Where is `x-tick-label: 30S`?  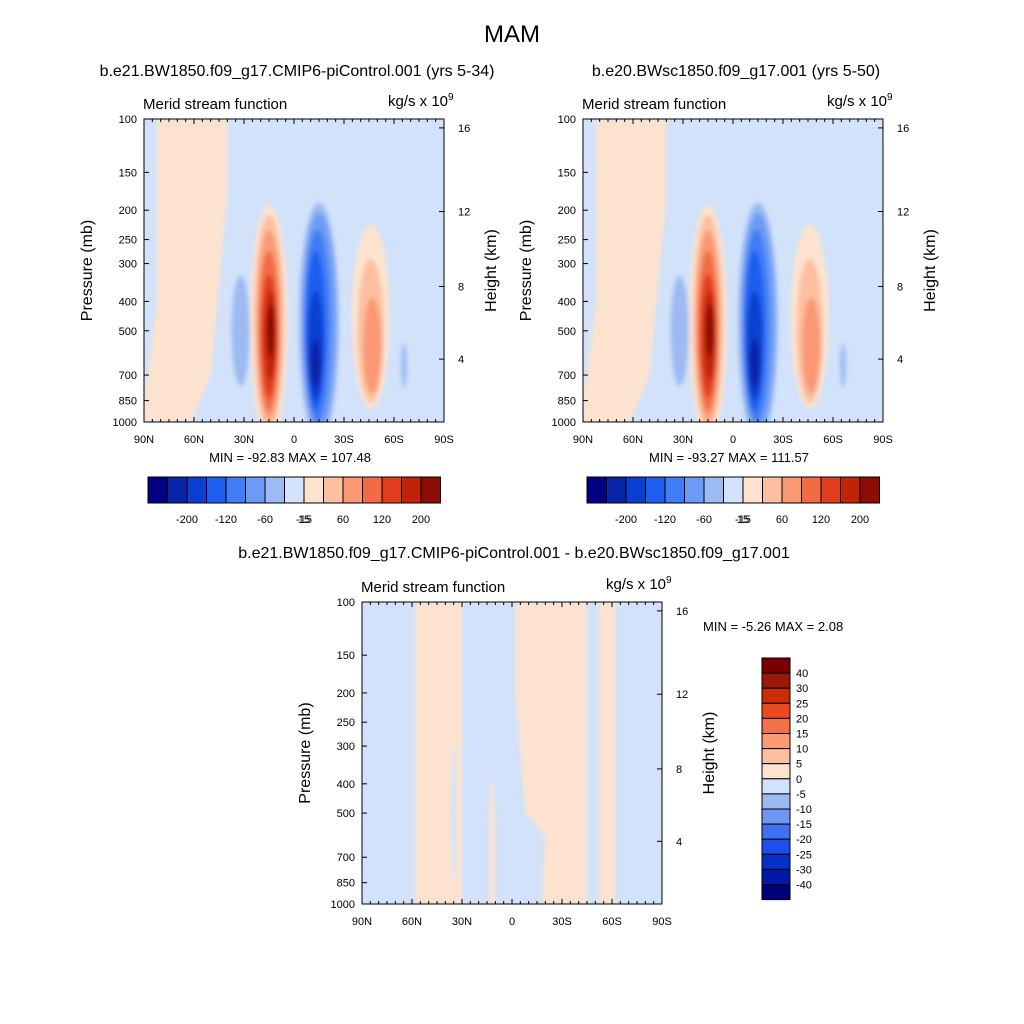
x-tick-label: 30S is located at coordinates (562, 922).